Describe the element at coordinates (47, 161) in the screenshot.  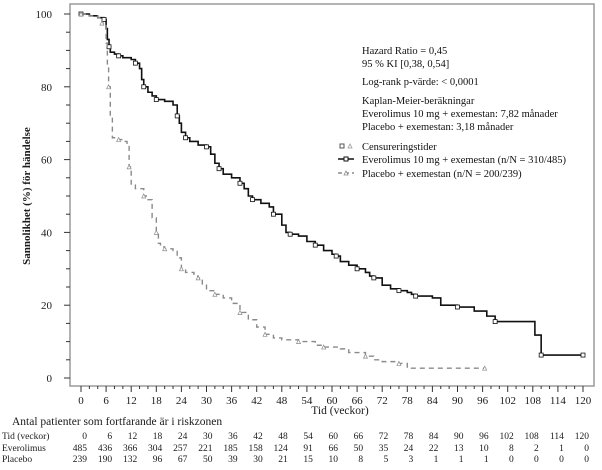
I see `y-tick-label: 60` at that location.